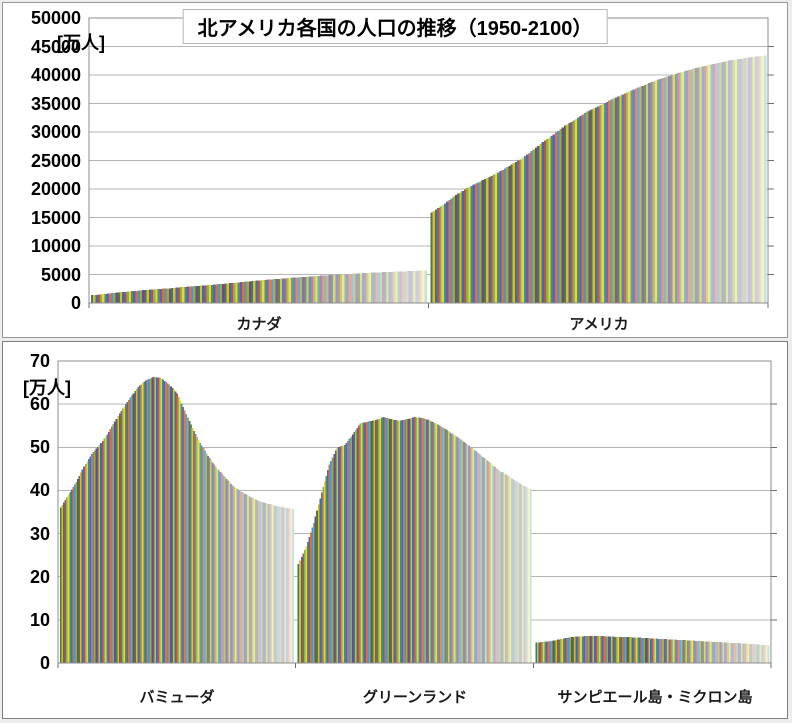 The width and height of the screenshot is (792, 723). Describe the element at coordinates (599, 324) in the screenshot. I see `category-label-usa: アメリカ` at that location.